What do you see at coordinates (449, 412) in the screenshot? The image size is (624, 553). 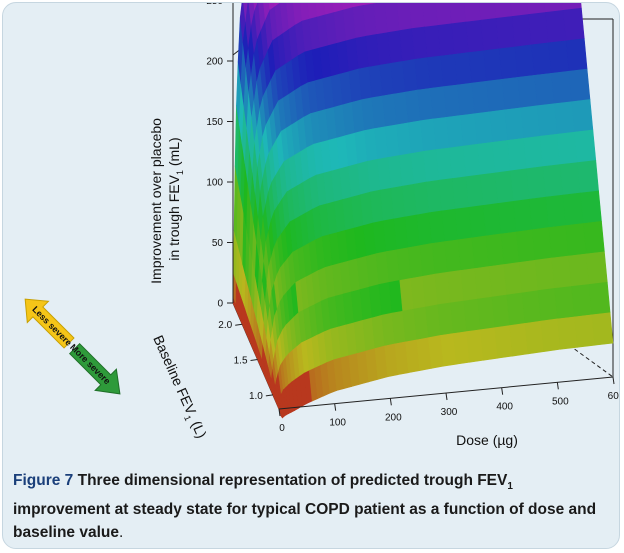 I see `x-tick-label: 300` at bounding box center [449, 412].